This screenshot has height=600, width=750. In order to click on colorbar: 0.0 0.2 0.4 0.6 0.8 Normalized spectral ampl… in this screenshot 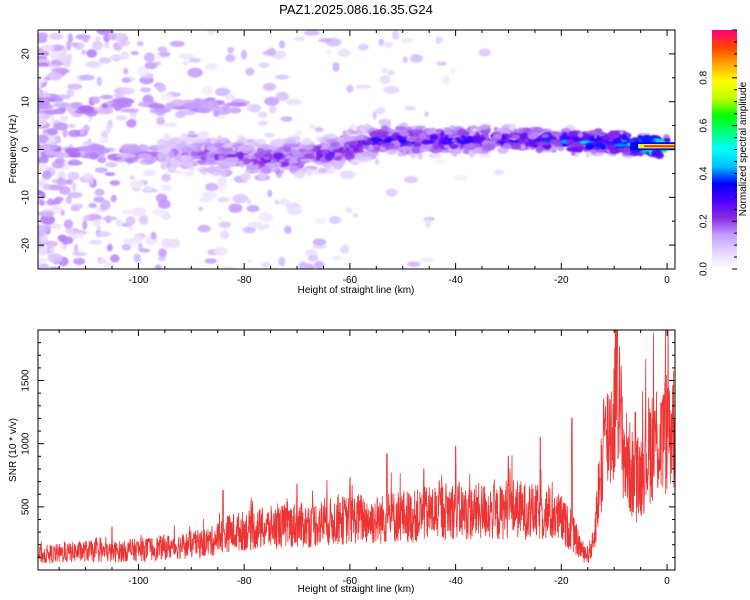, I will do `click(724, 152)`.